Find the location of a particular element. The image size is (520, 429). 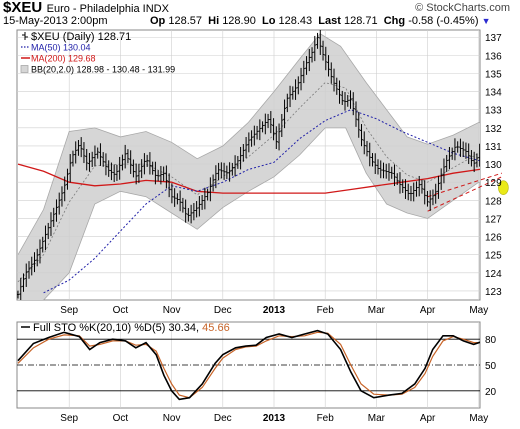

x-tick-label: Feb is located at coordinates (326, 310).